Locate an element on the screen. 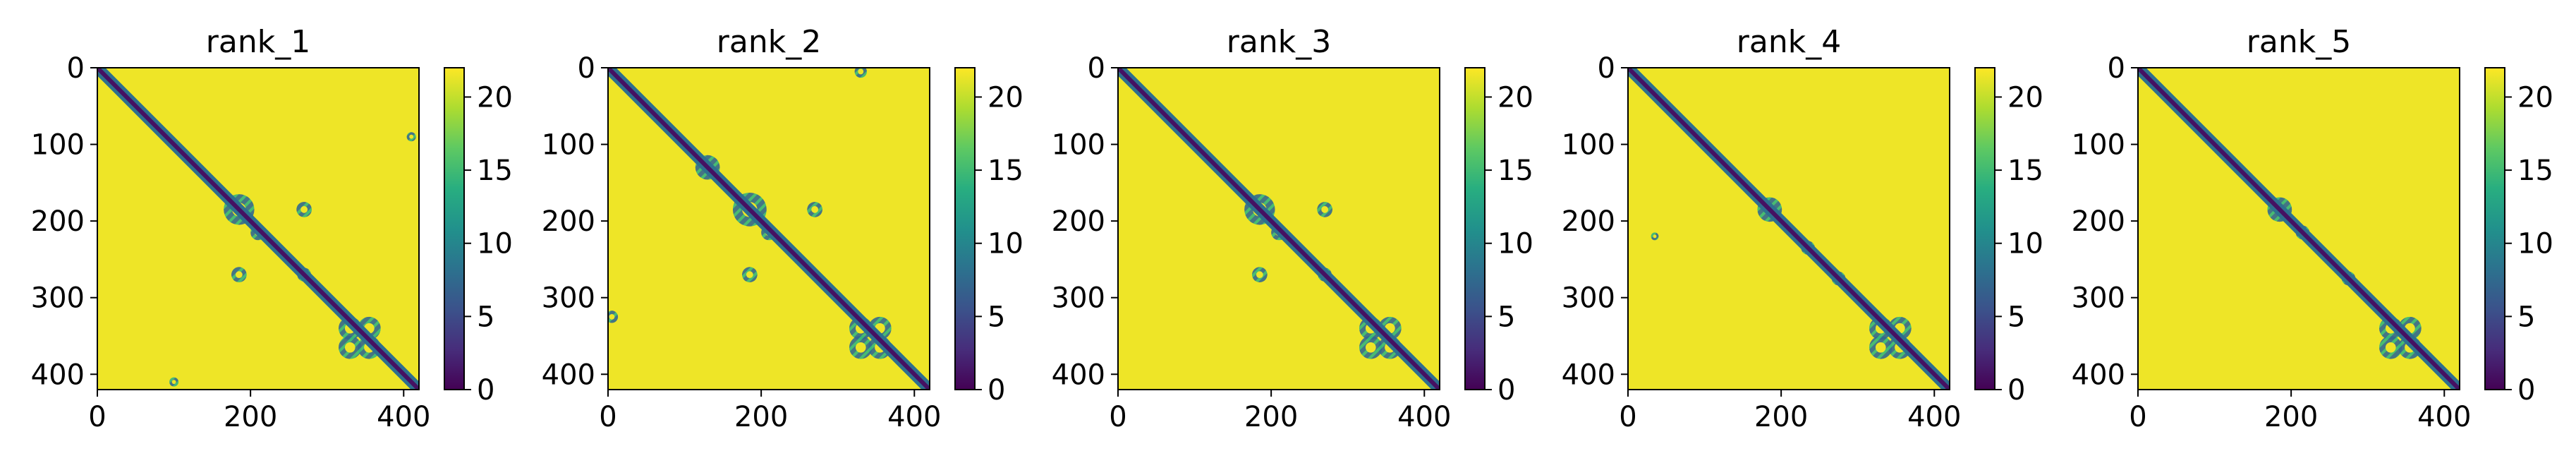 The width and height of the screenshot is (2576, 463). panel-title: rank_5 is located at coordinates (2299, 42).